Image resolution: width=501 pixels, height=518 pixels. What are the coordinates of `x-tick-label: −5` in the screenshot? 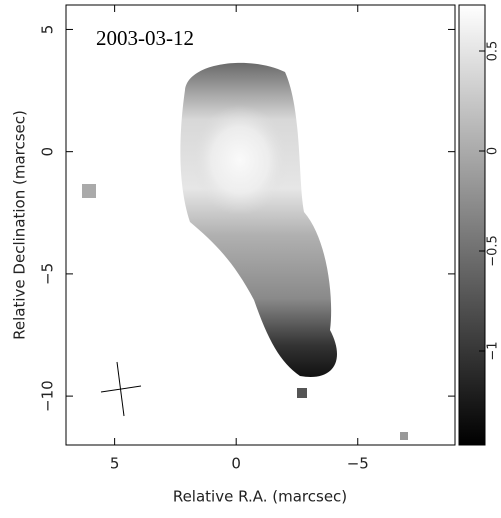 It's located at (358, 464).